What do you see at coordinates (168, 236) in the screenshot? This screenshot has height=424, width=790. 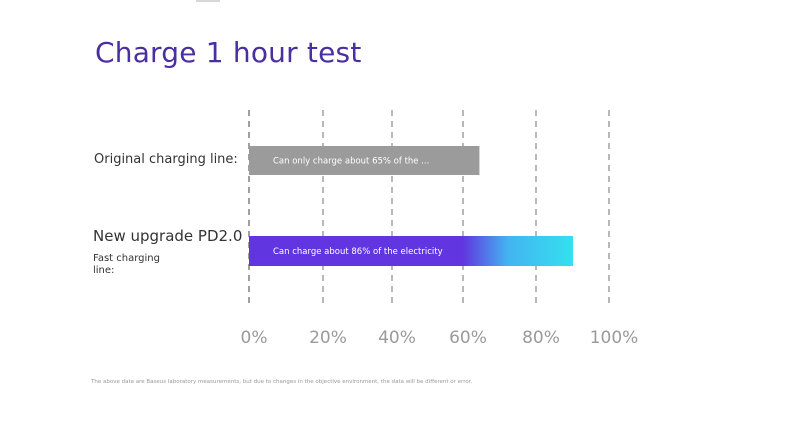 I see `new-line-label: New upgrade PD2.0` at bounding box center [168, 236].